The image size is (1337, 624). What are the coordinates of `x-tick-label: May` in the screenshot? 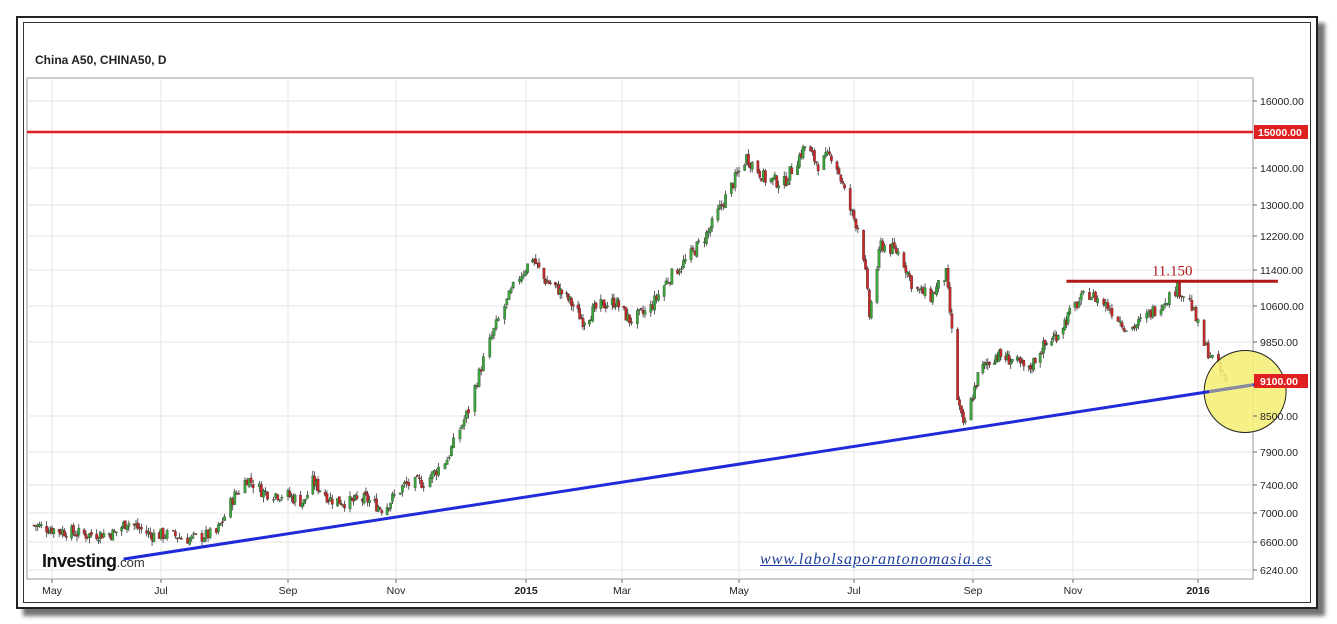 It's located at (739, 591).